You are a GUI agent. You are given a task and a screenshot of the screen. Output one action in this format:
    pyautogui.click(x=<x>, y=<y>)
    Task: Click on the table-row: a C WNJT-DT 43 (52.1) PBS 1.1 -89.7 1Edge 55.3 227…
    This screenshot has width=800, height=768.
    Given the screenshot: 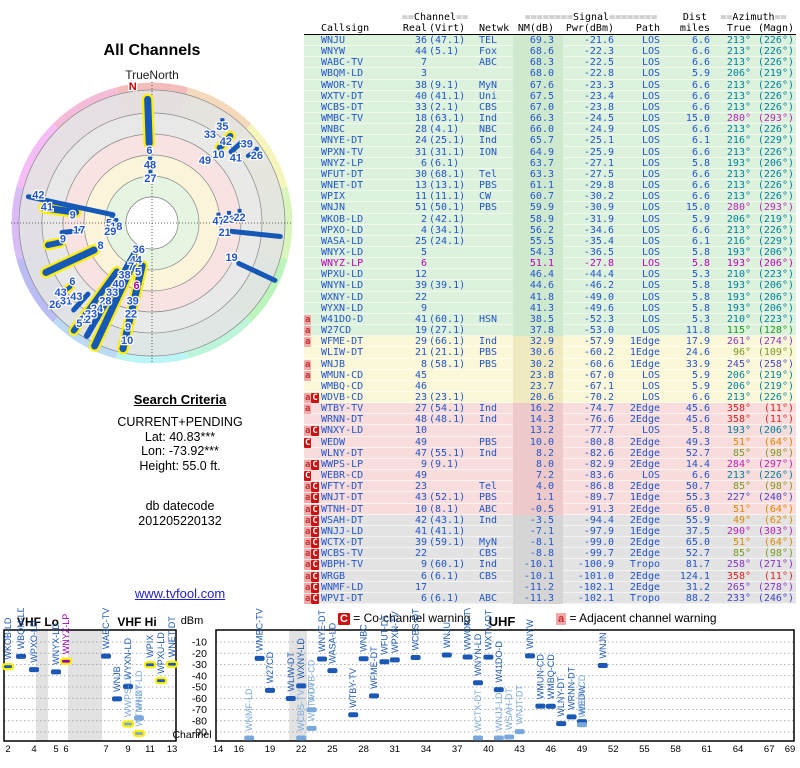 What is the action you would take?
    pyautogui.click(x=550, y=498)
    